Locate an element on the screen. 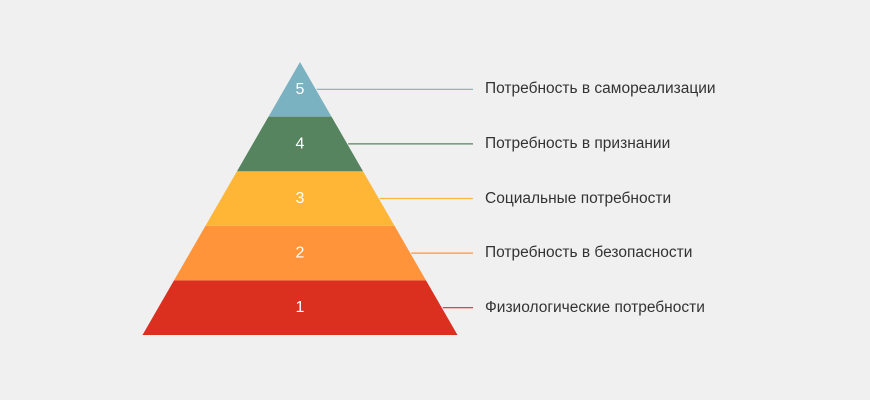  level-label: Потребность в безопасности is located at coordinates (589, 253).